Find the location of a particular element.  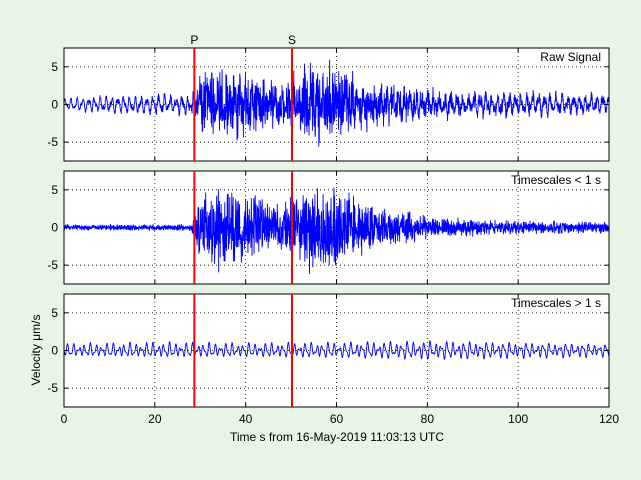

phase-marker-label-p: P is located at coordinates (194, 40).